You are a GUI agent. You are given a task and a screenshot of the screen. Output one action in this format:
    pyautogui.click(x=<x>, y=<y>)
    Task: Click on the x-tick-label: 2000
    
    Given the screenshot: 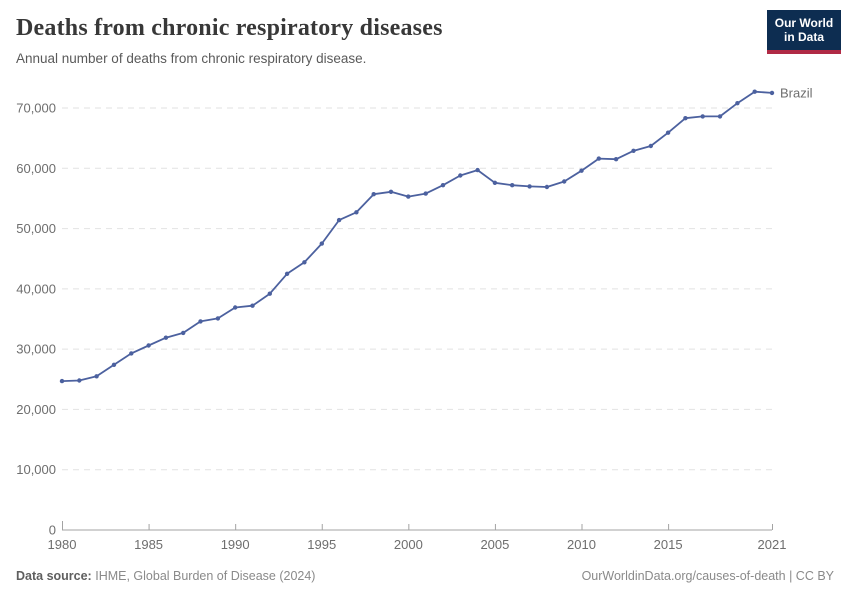 What is the action you would take?
    pyautogui.click(x=408, y=544)
    